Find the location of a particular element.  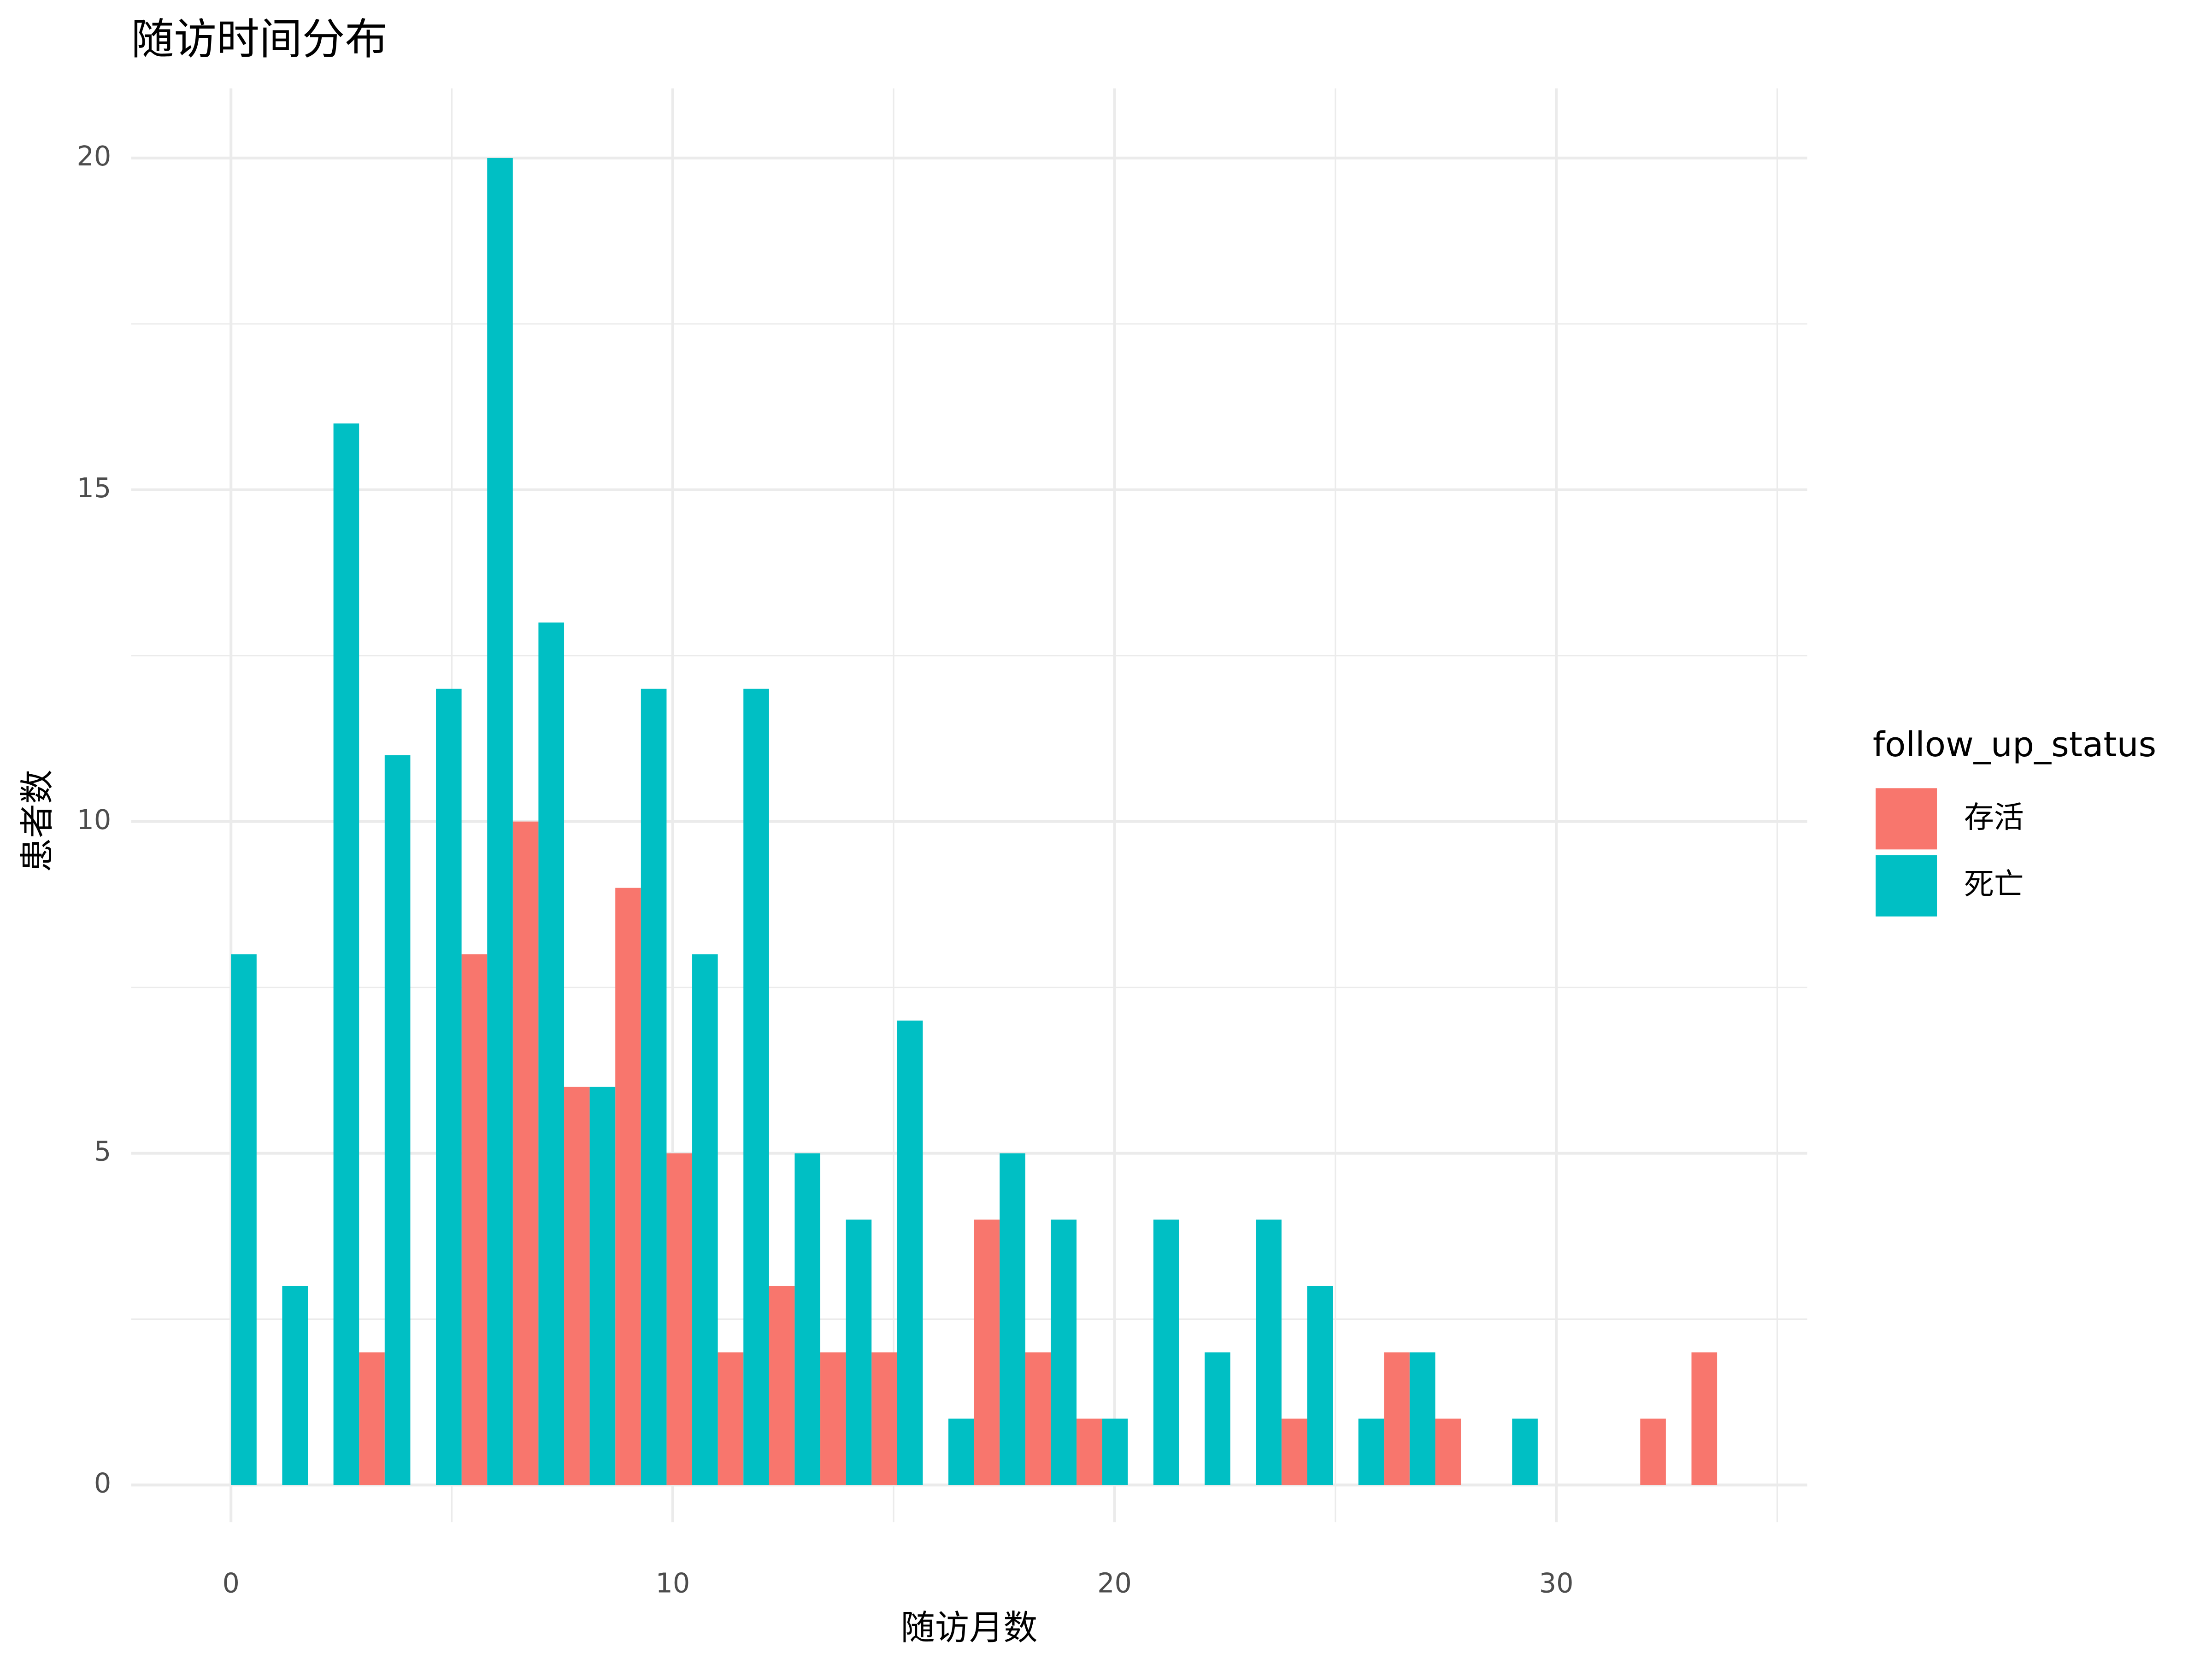

y-tick-label: 0 is located at coordinates (102, 1483).